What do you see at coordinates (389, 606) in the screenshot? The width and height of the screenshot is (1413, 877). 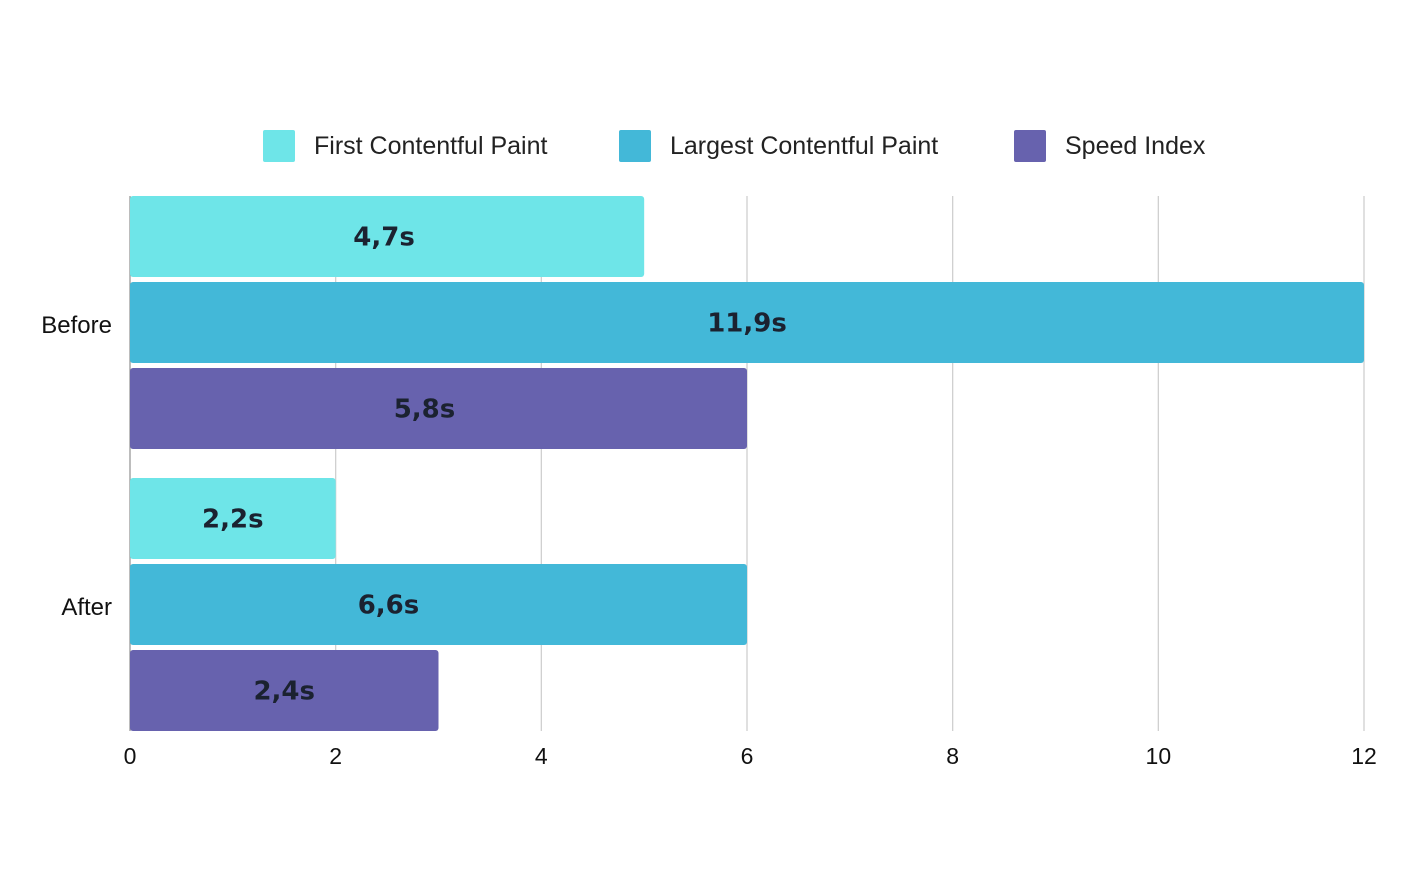 I see `data-label: 6,6s` at bounding box center [389, 606].